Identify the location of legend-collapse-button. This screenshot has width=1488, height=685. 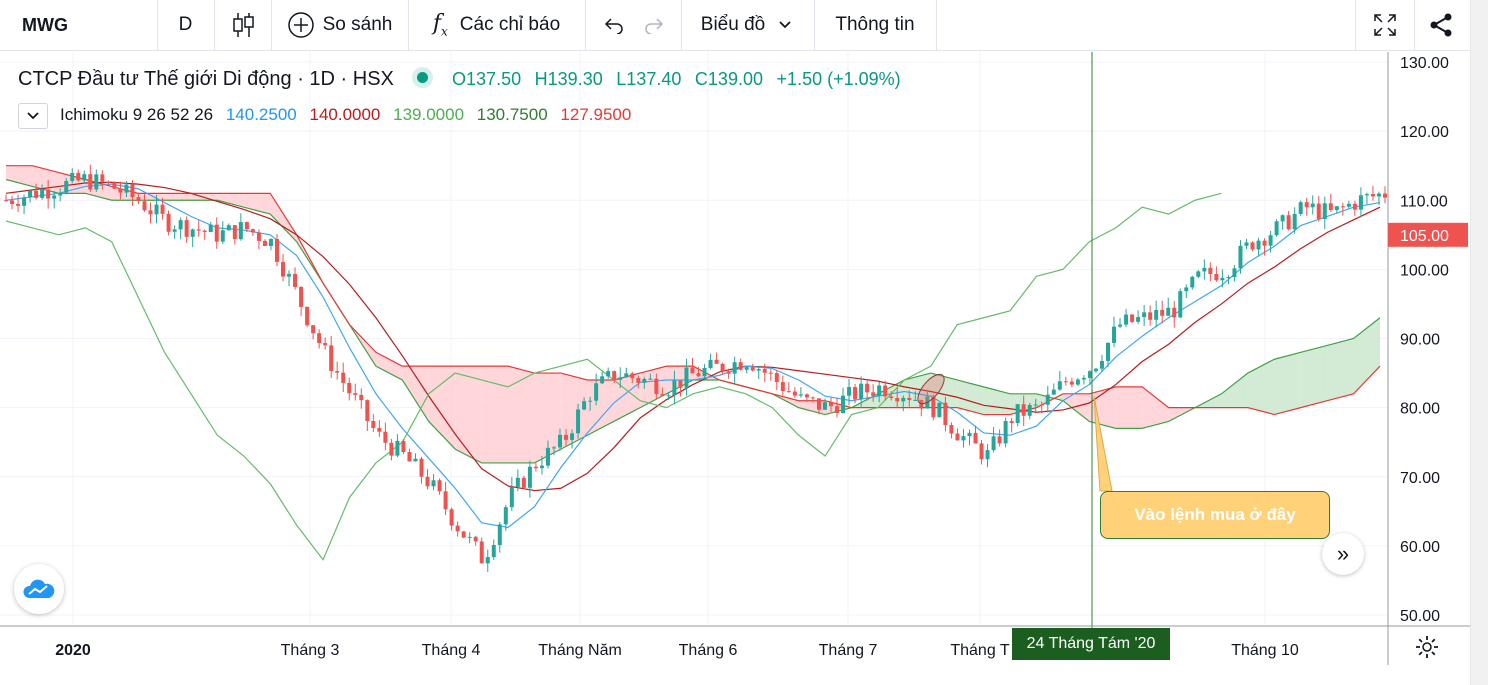
(33, 116).